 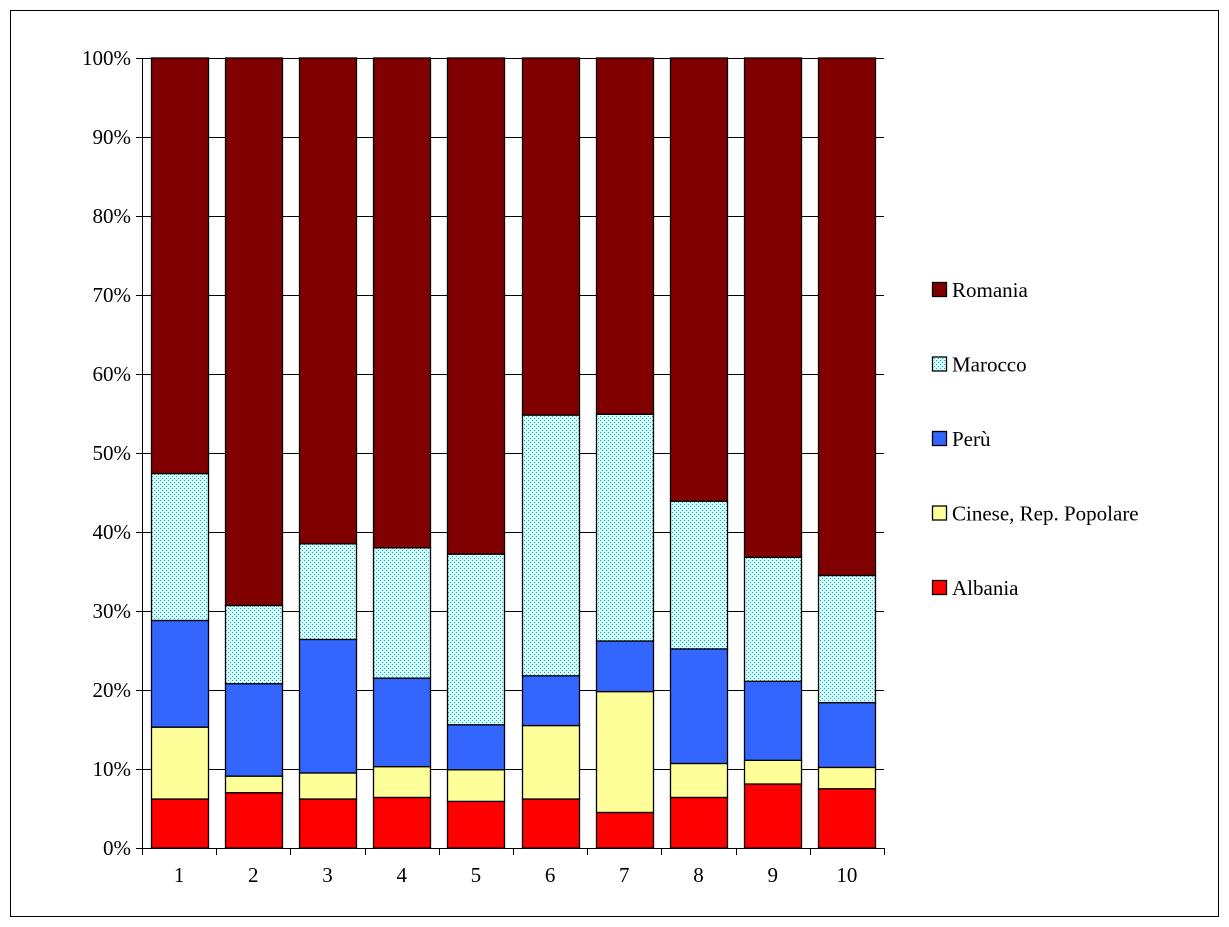 I want to click on y-tick-label: 50%, so click(x=112, y=453).